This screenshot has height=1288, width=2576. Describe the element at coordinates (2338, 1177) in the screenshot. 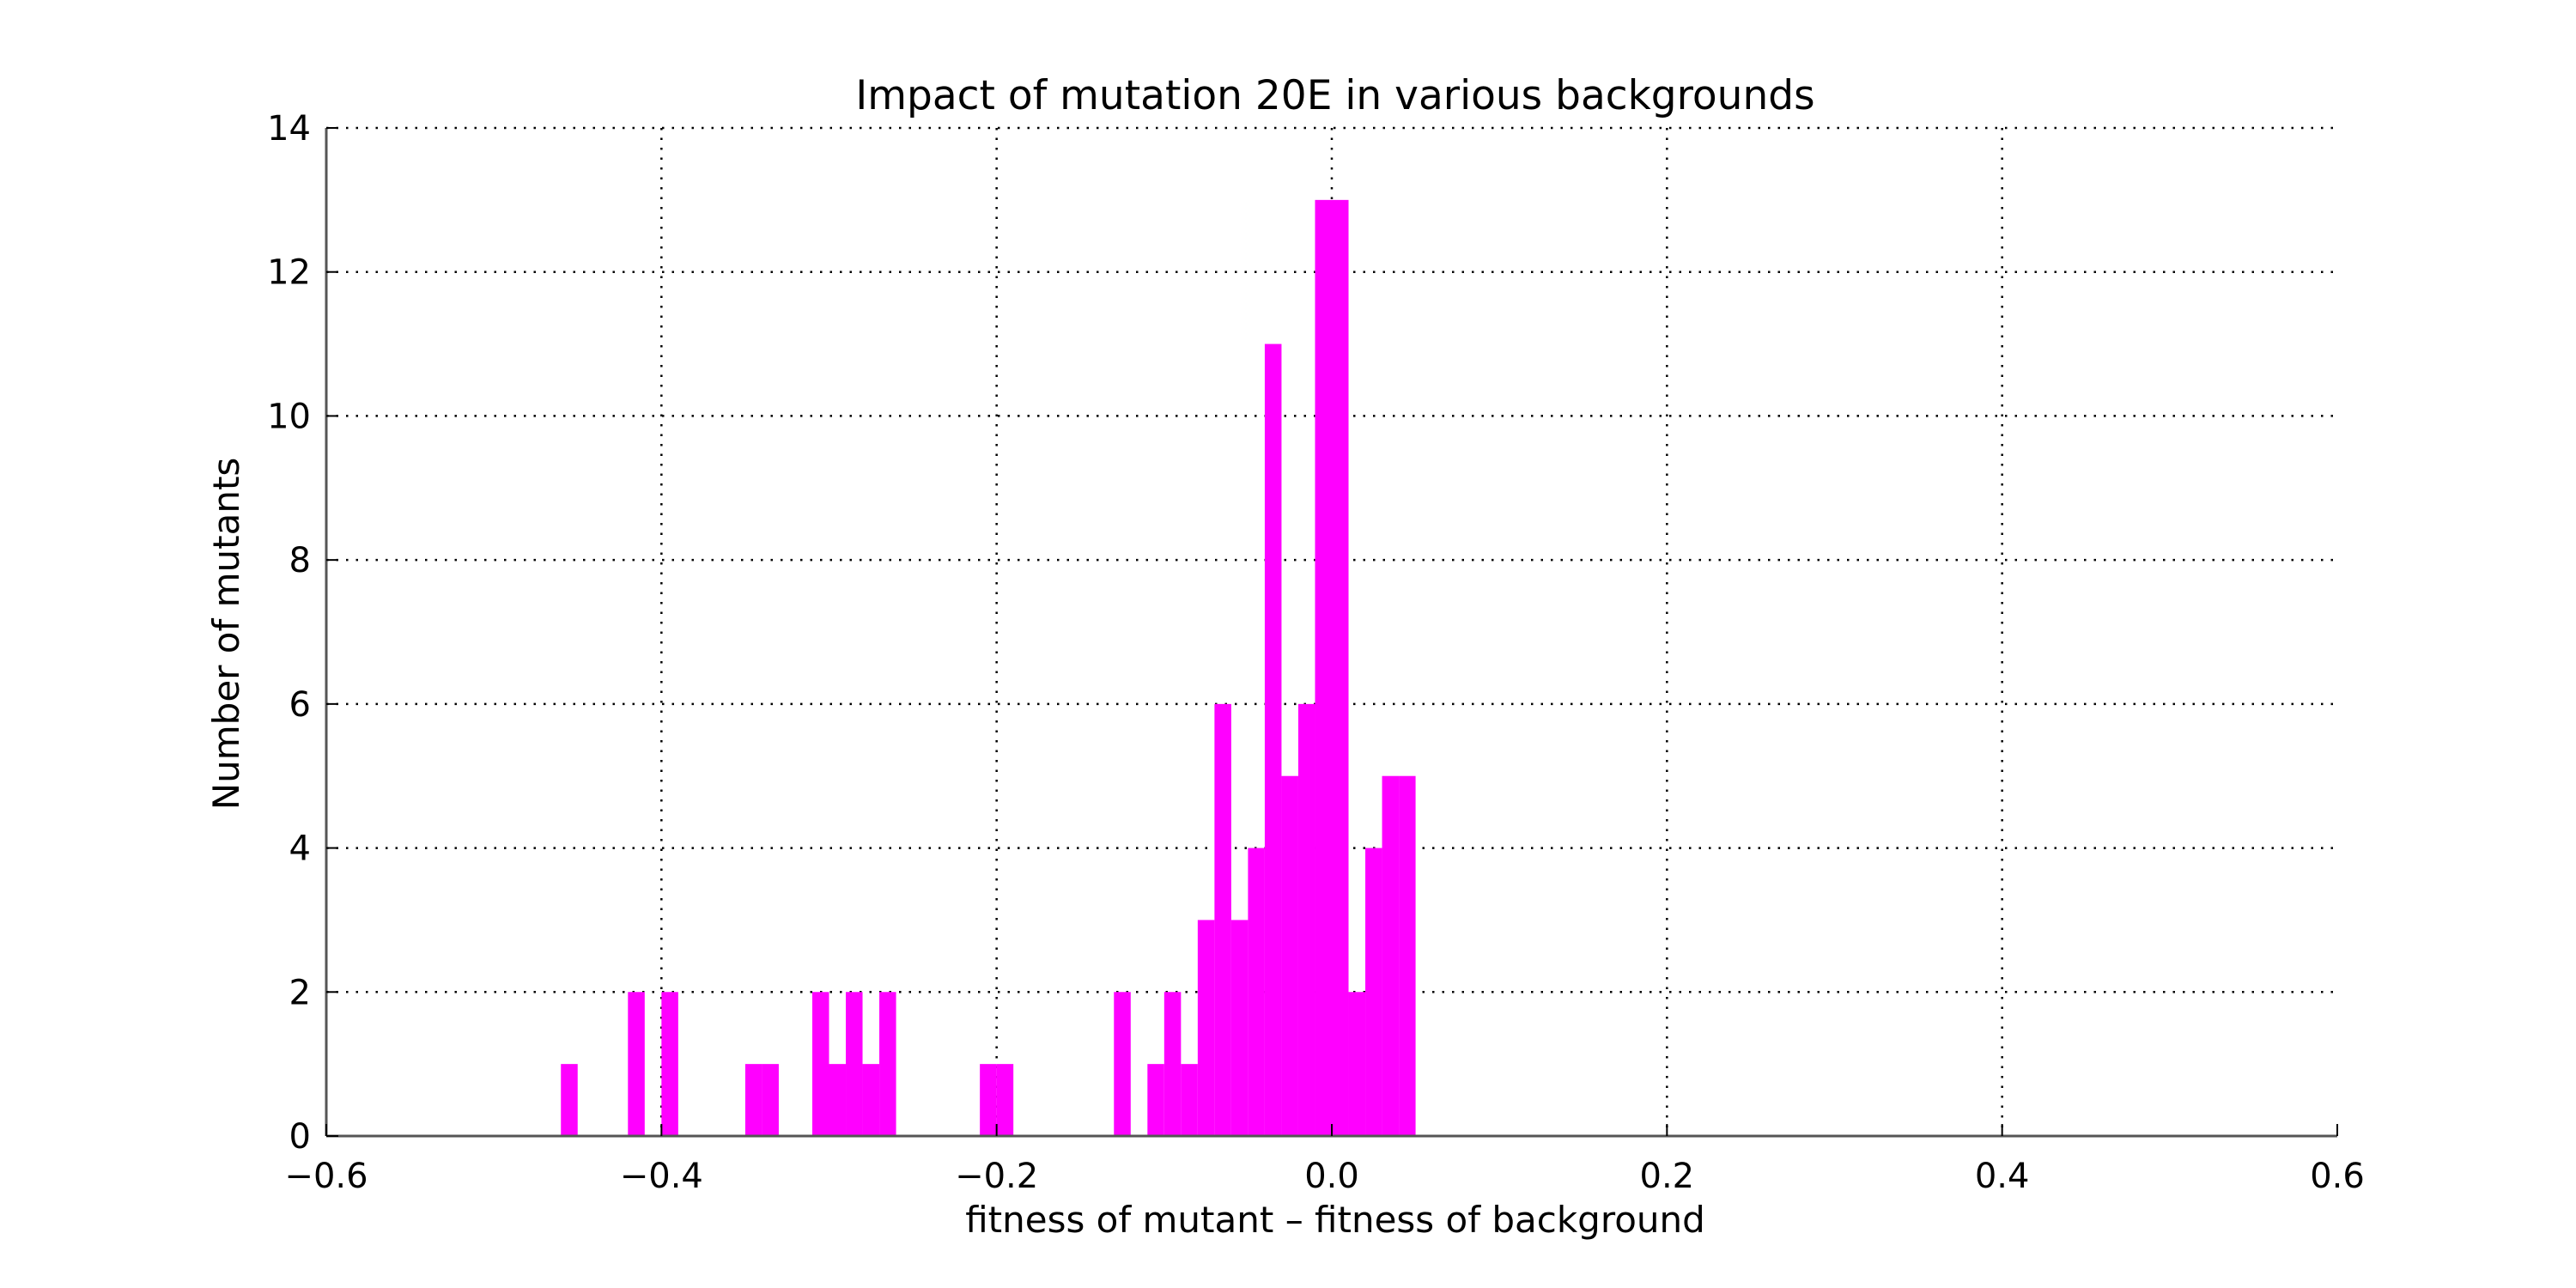

I see `x-tick-label: 0.6` at that location.